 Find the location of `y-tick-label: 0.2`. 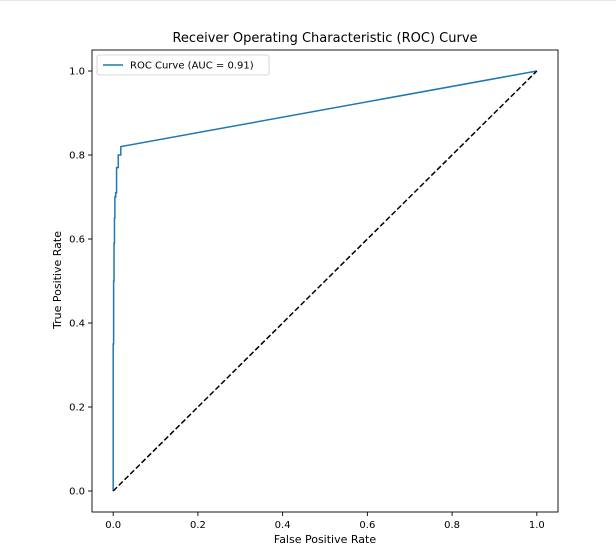

y-tick-label: 0.2 is located at coordinates (77, 408).